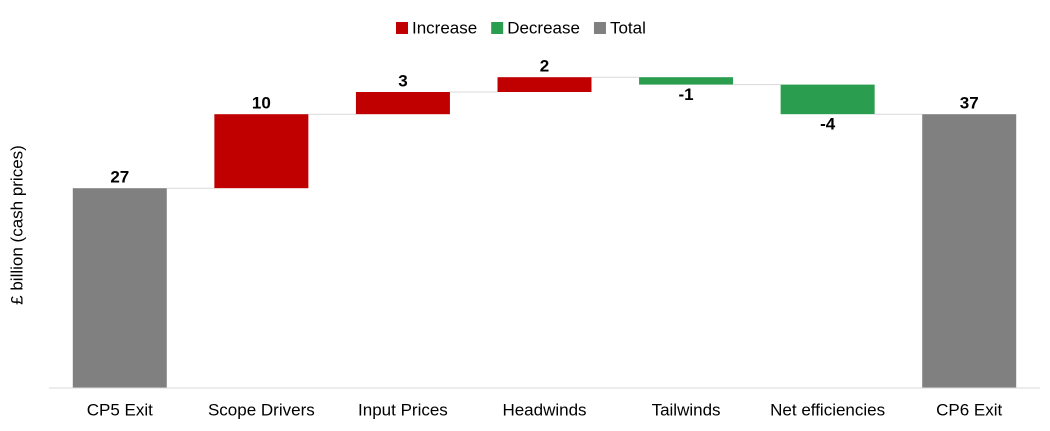 This screenshot has width=1050, height=431. Describe the element at coordinates (120, 409) in the screenshot. I see `x-tick-label: CP5 Exit` at that location.